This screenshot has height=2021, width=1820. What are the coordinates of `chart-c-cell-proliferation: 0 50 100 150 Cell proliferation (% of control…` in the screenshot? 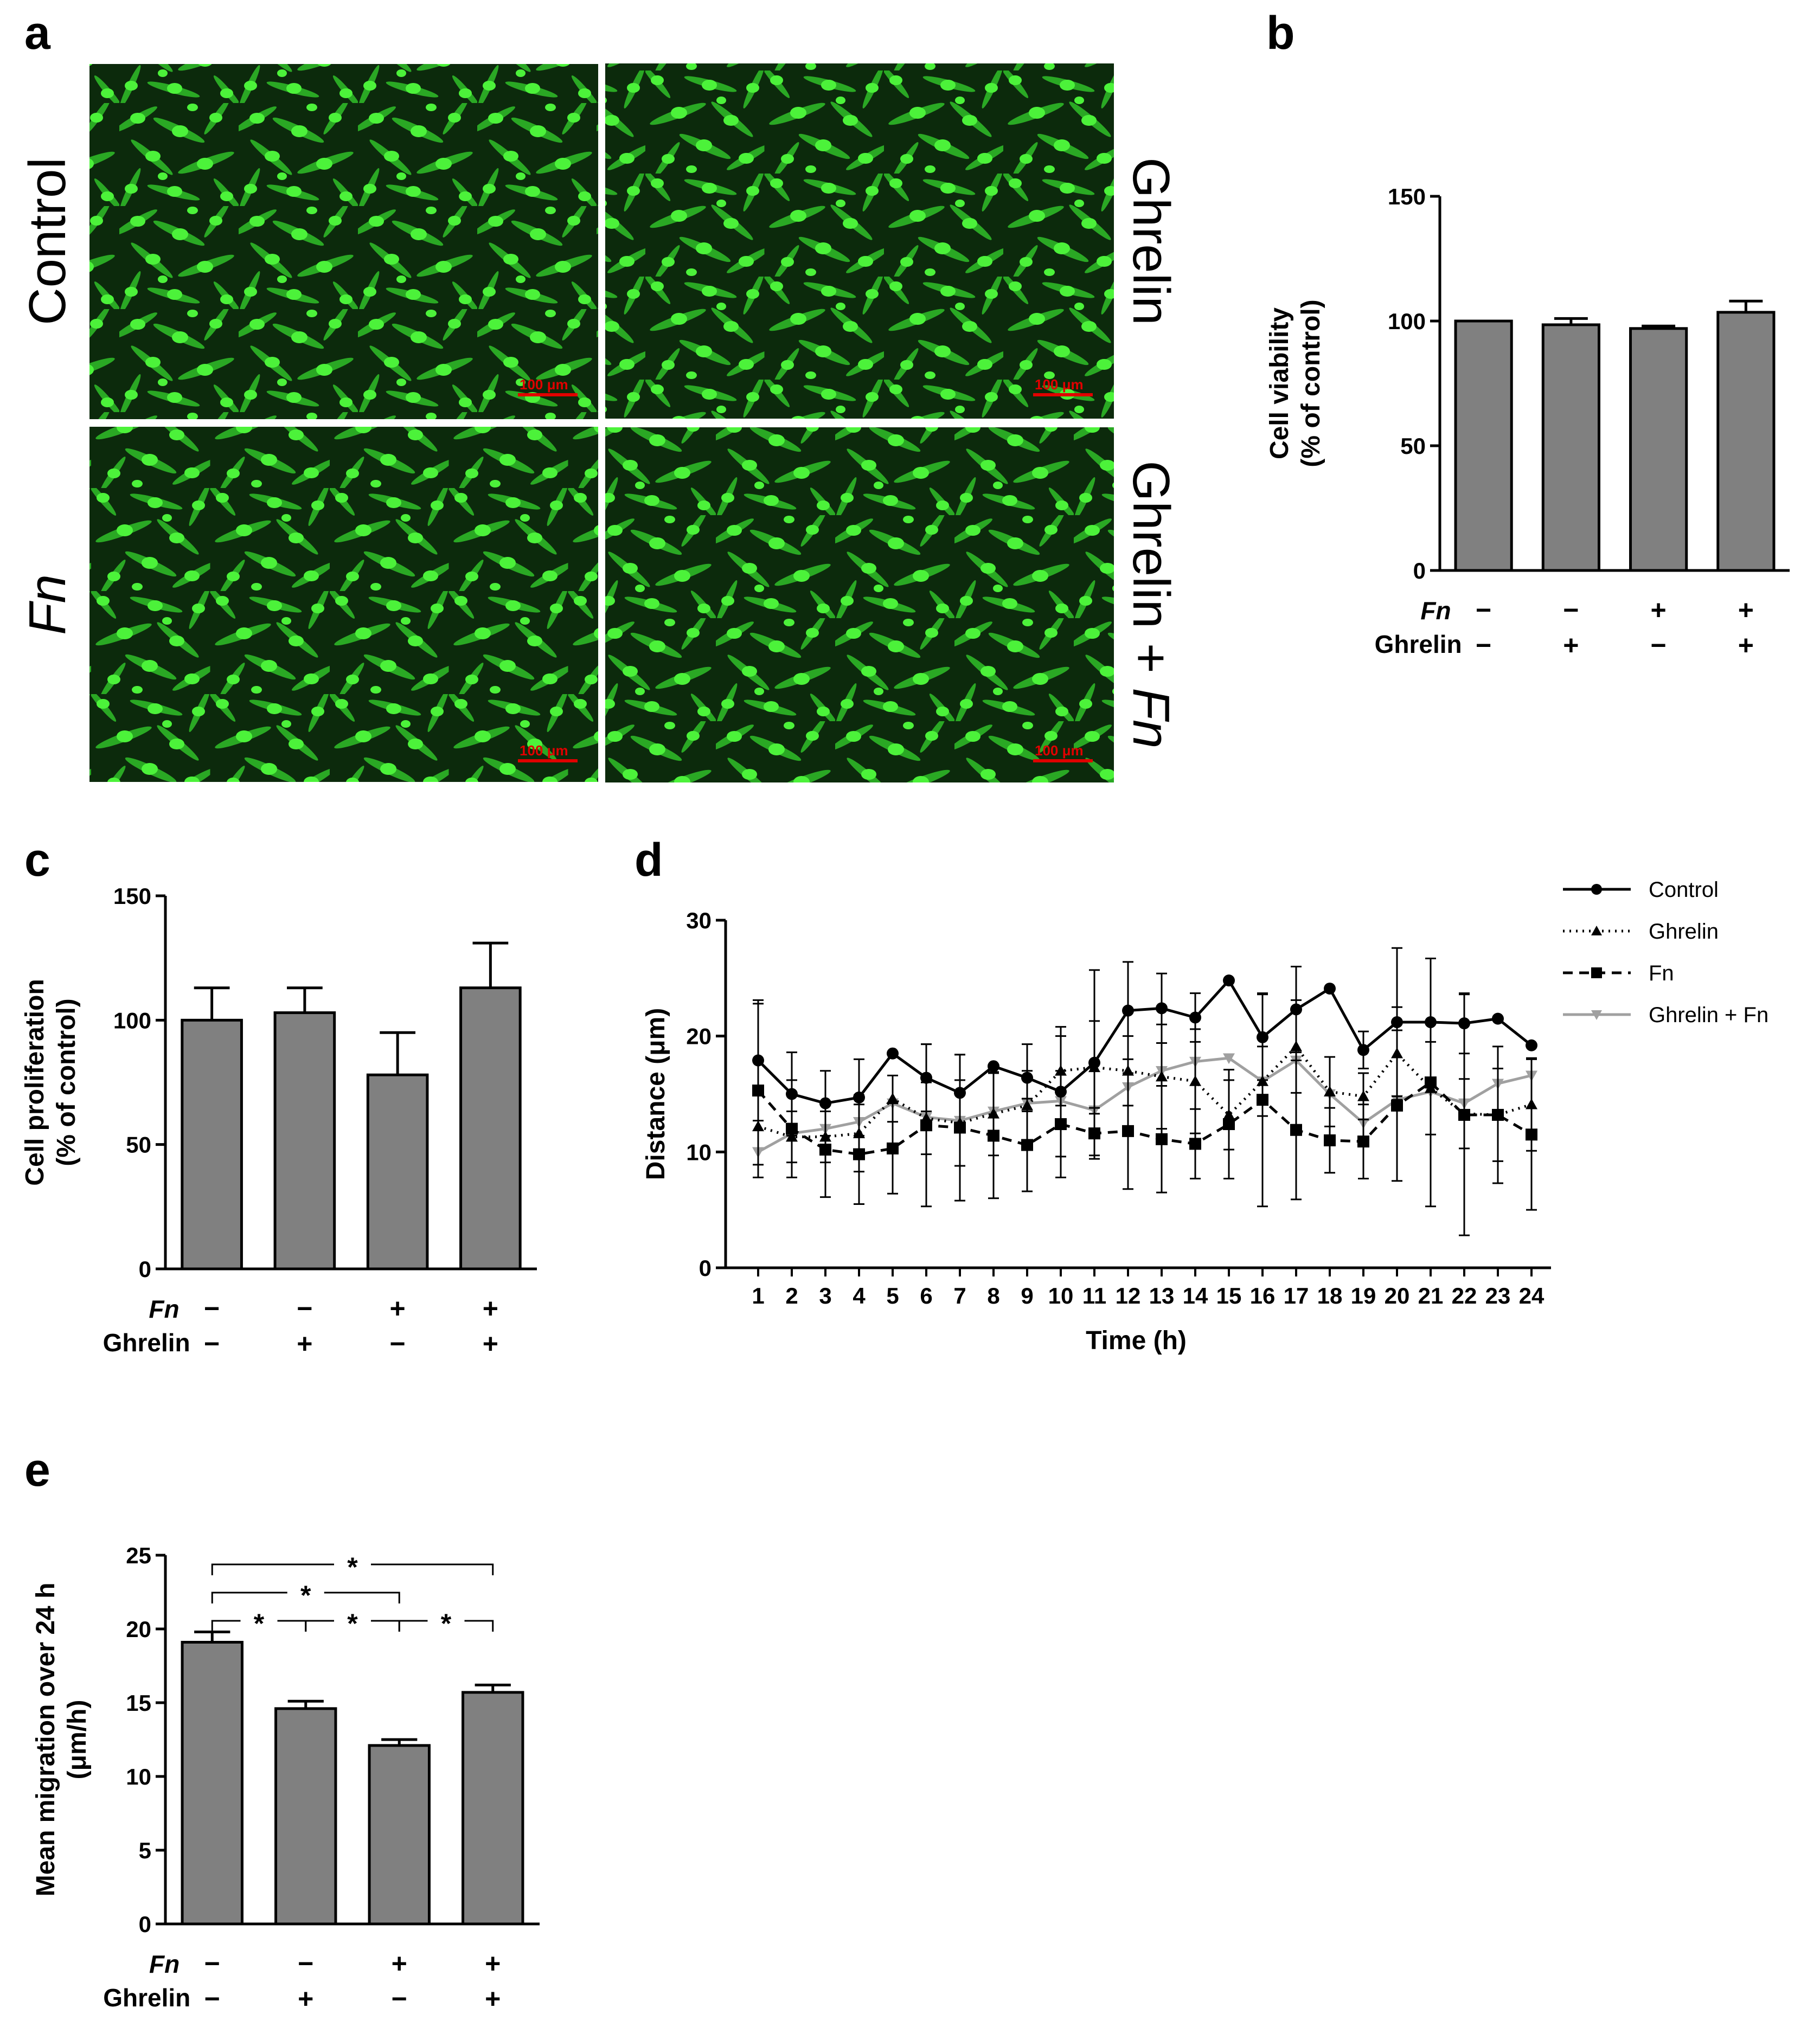 It's located at (279, 1121).